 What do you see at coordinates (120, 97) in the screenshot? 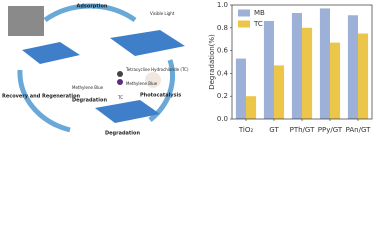
I see `label: TC` at bounding box center [120, 97].